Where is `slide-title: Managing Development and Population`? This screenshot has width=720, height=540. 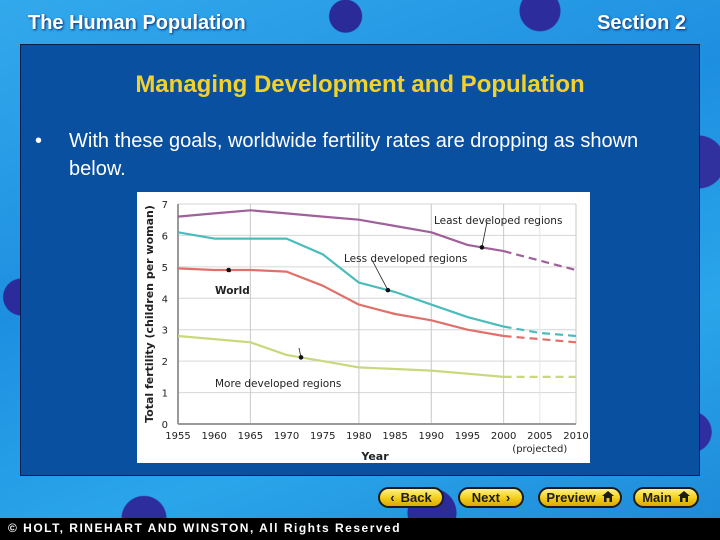
slide-title: Managing Development and Population is located at coordinates (360, 84).